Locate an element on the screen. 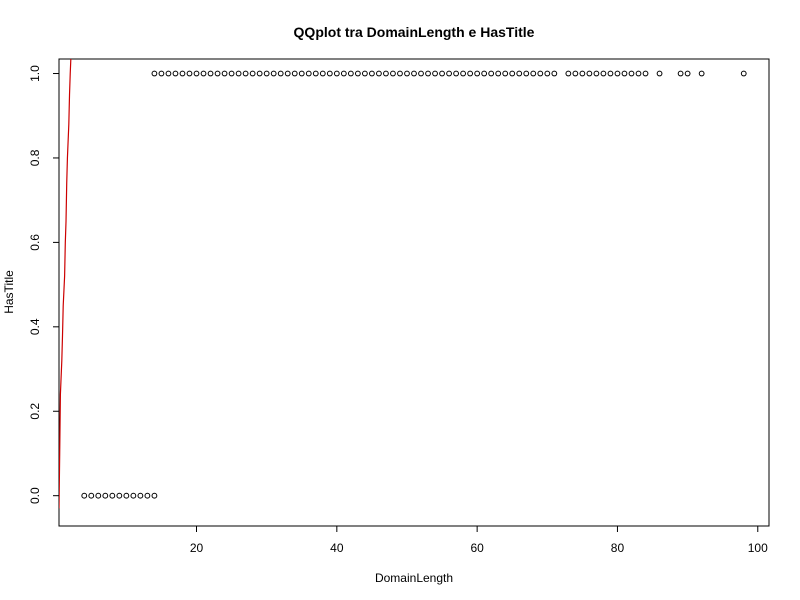  x-tick-label: 40 is located at coordinates (337, 548).